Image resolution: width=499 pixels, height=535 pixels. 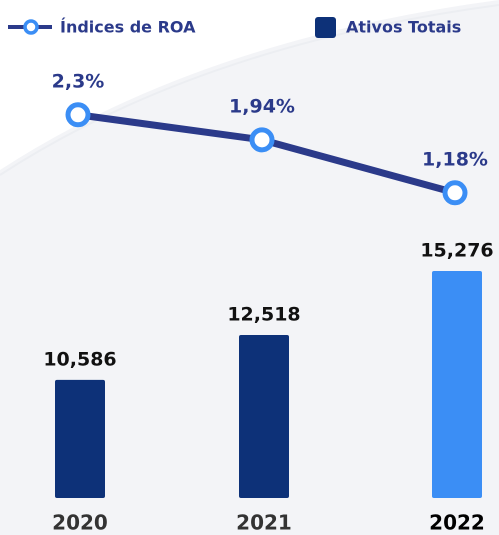 I want to click on x-tick-label: 2020, so click(x=80, y=523).